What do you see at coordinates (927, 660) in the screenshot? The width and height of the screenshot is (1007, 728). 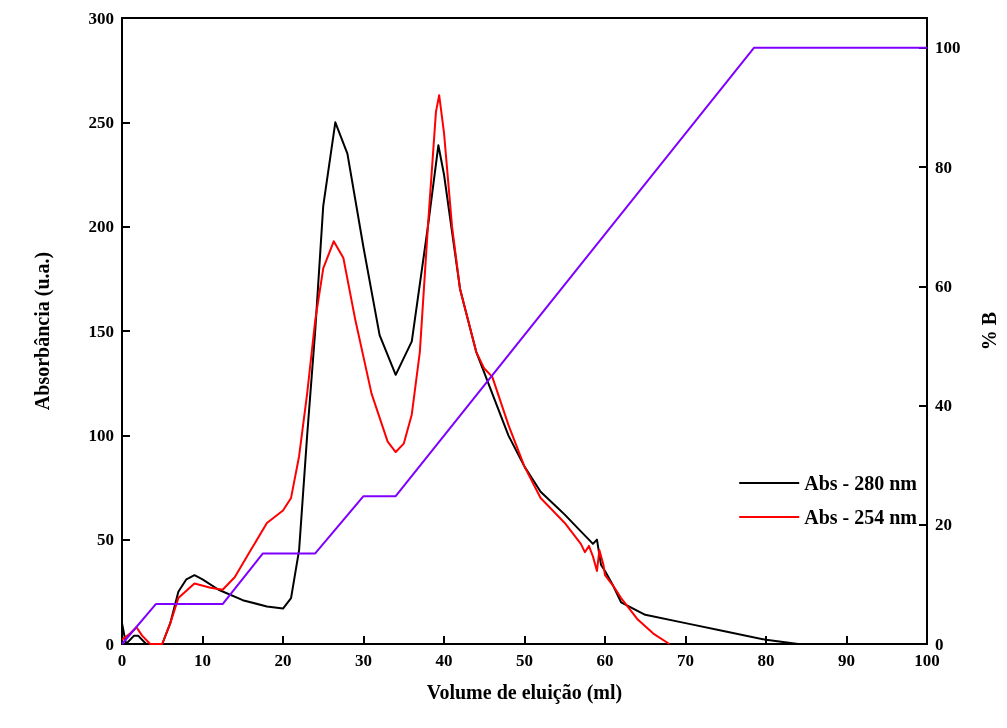 I see `x-tick-label: 100` at bounding box center [927, 660].